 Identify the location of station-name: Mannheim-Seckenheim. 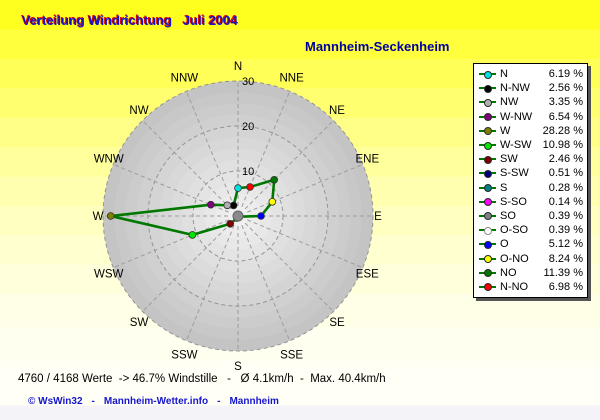
(377, 46).